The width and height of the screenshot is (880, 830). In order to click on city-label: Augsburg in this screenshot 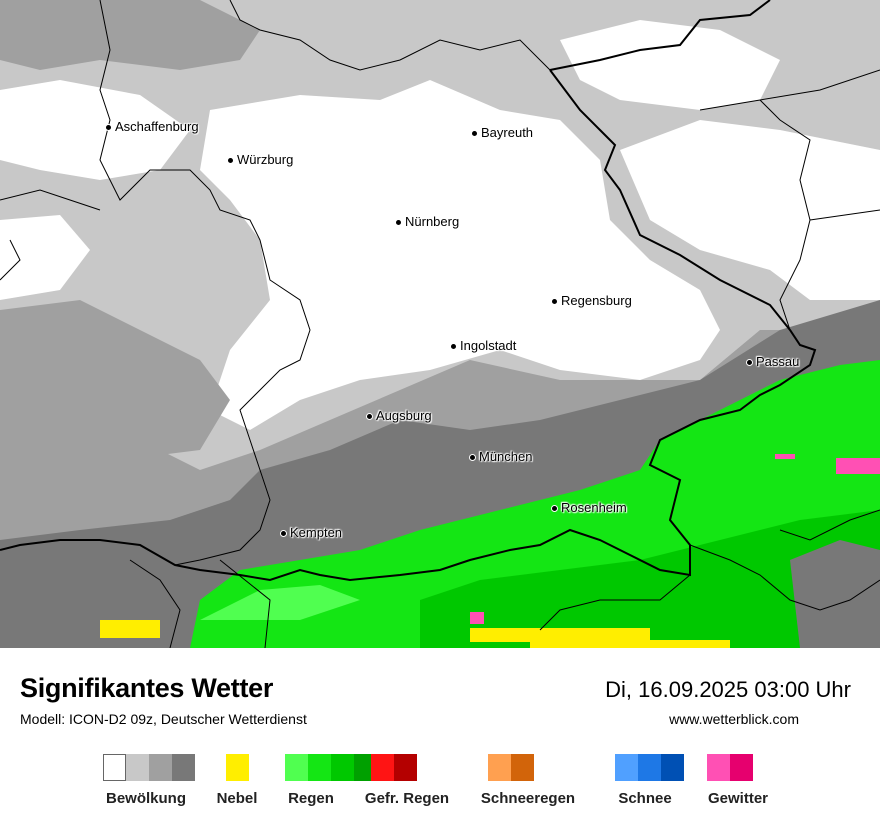, I will do `click(399, 416)`.